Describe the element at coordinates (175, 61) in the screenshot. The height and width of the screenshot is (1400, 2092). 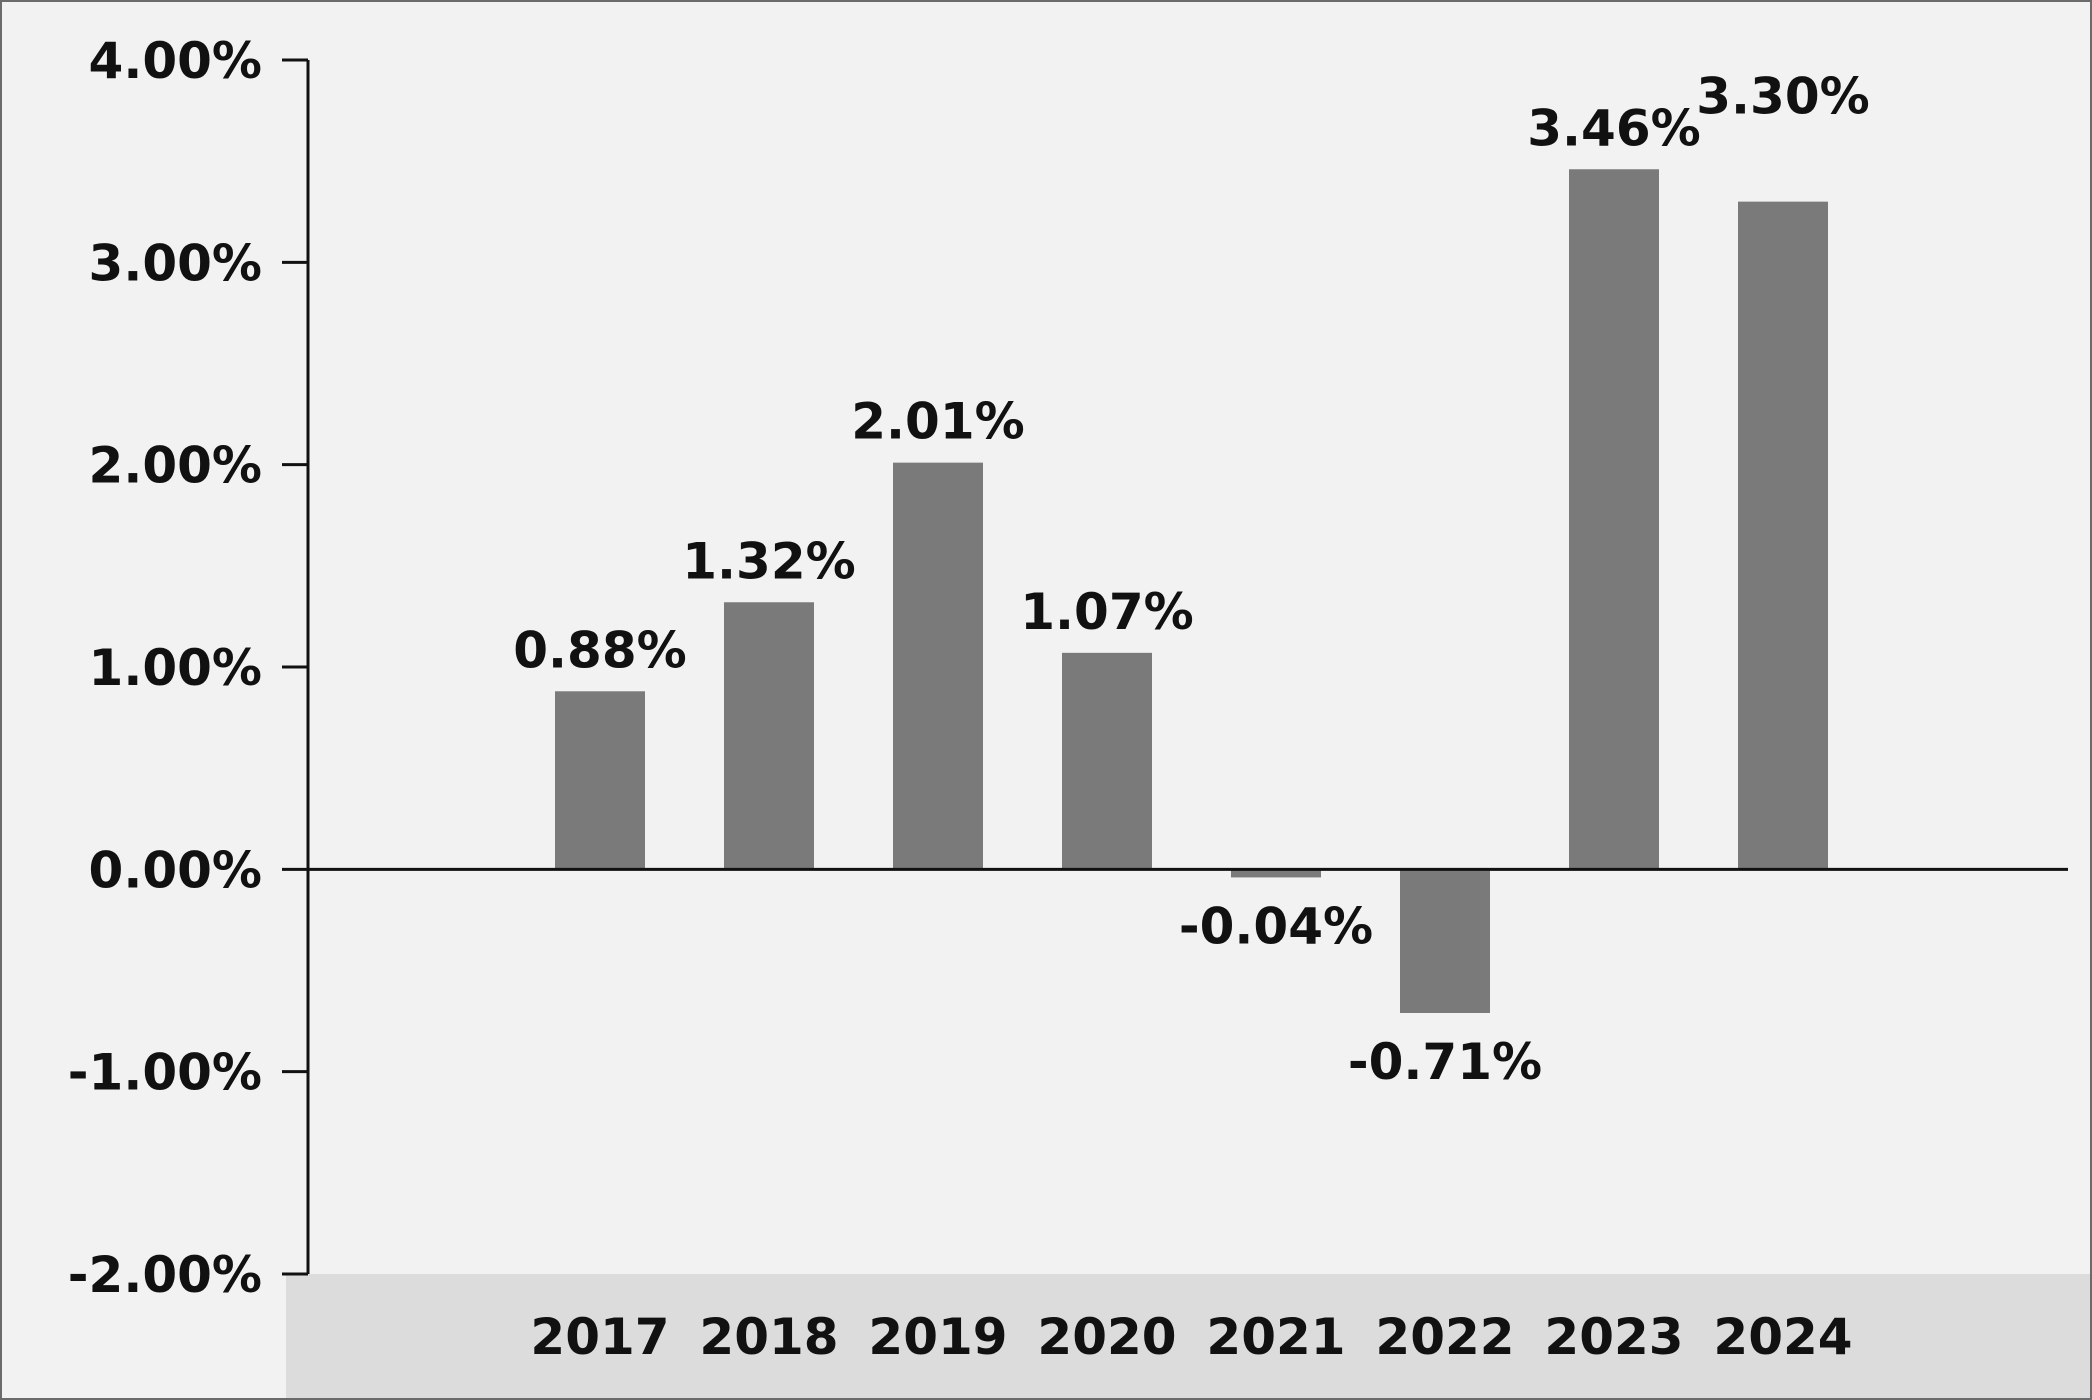
I see `y-tick-label: 4.00%` at that location.